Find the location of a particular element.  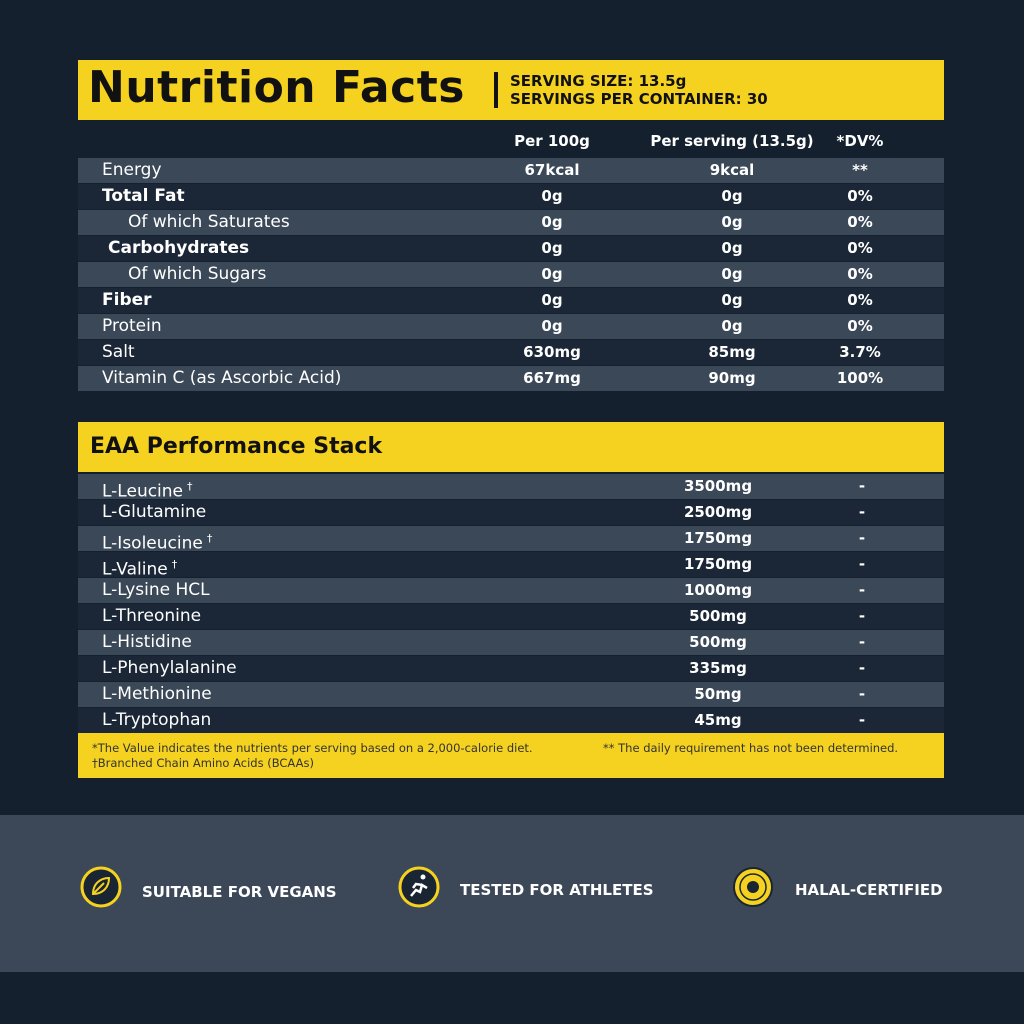

amount: 3500mg is located at coordinates (718, 486).